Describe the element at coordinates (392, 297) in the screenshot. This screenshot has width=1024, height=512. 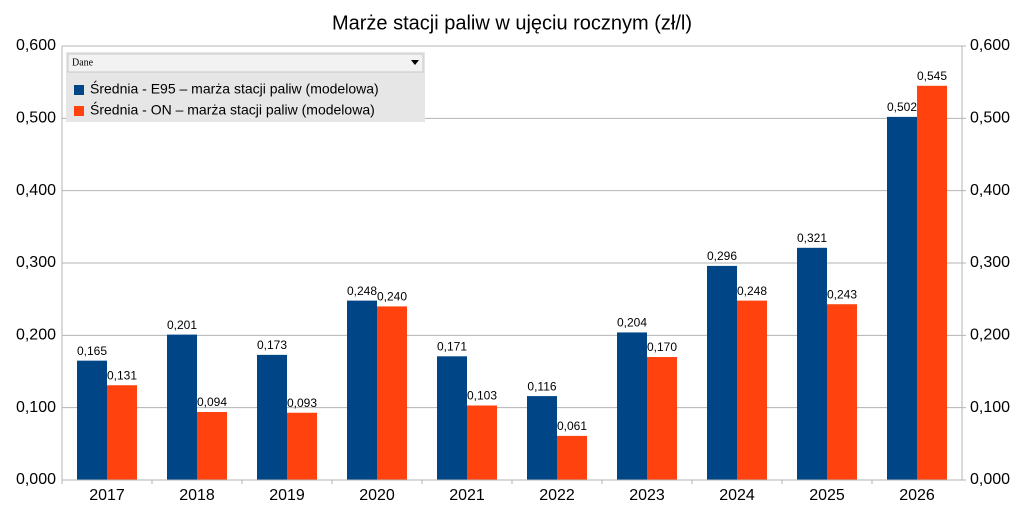
I see `data-label: 0,240` at that location.